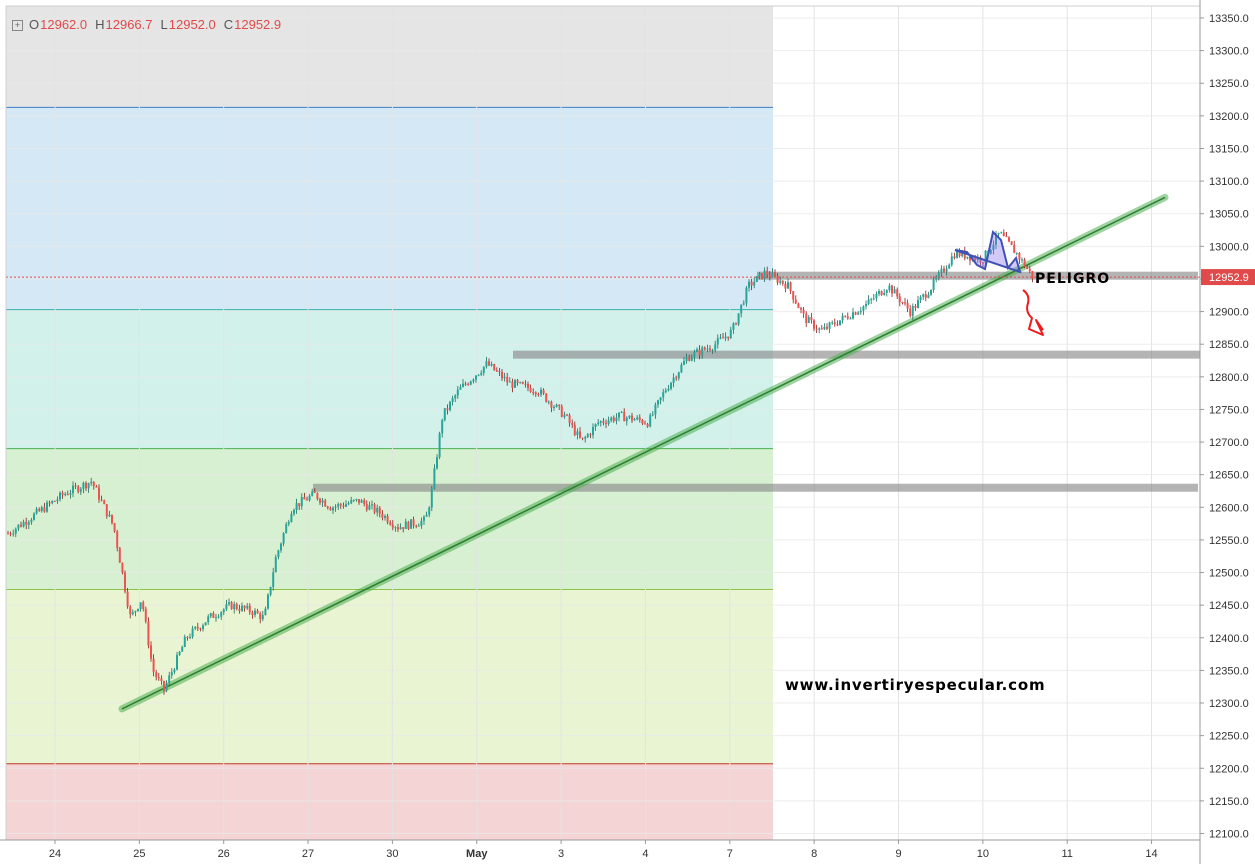 The width and height of the screenshot is (1255, 864). Describe the element at coordinates (1229, 182) in the screenshot. I see `y-tick-label: 13100.0` at that location.